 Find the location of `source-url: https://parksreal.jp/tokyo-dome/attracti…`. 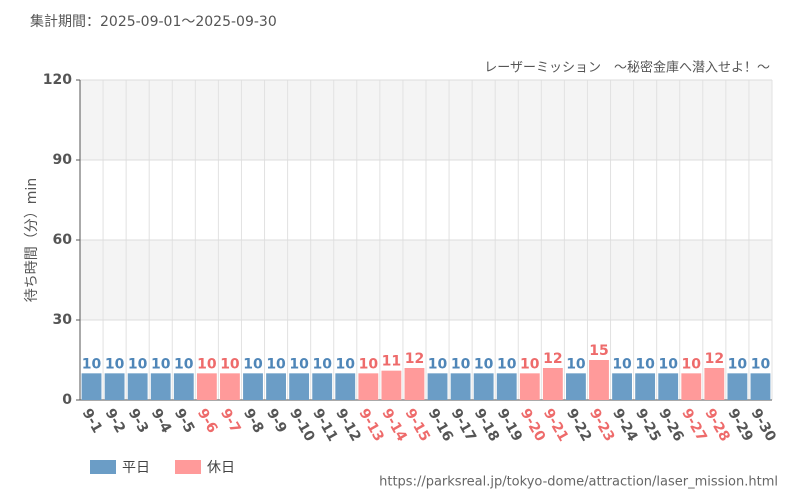

source-url: https://parksreal.jp/tokyo-dome/attracti… is located at coordinates (578, 482).